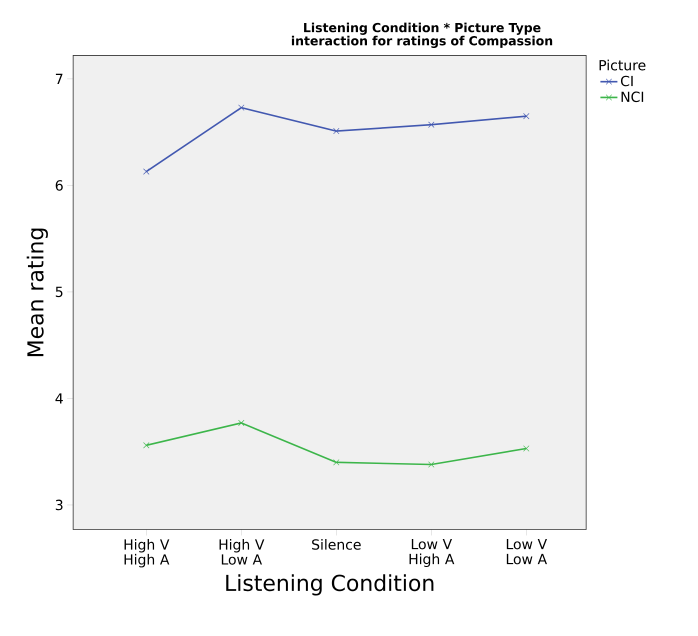 This screenshot has height=636, width=698. I want to click on y-tick-label: 6, so click(59, 185).